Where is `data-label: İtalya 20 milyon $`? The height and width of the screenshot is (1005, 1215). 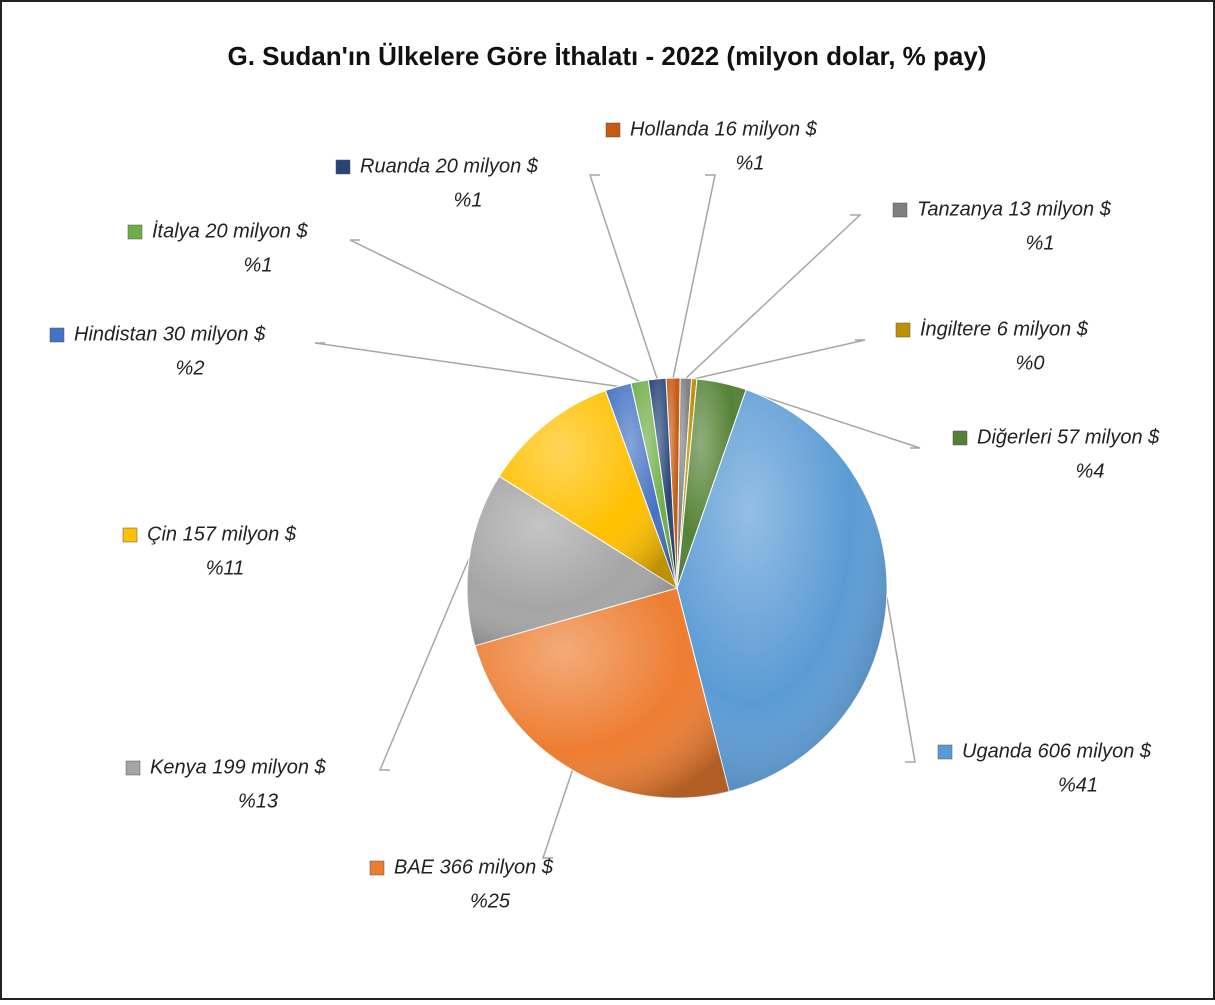
data-label: İtalya 20 milyon $ is located at coordinates (230, 231).